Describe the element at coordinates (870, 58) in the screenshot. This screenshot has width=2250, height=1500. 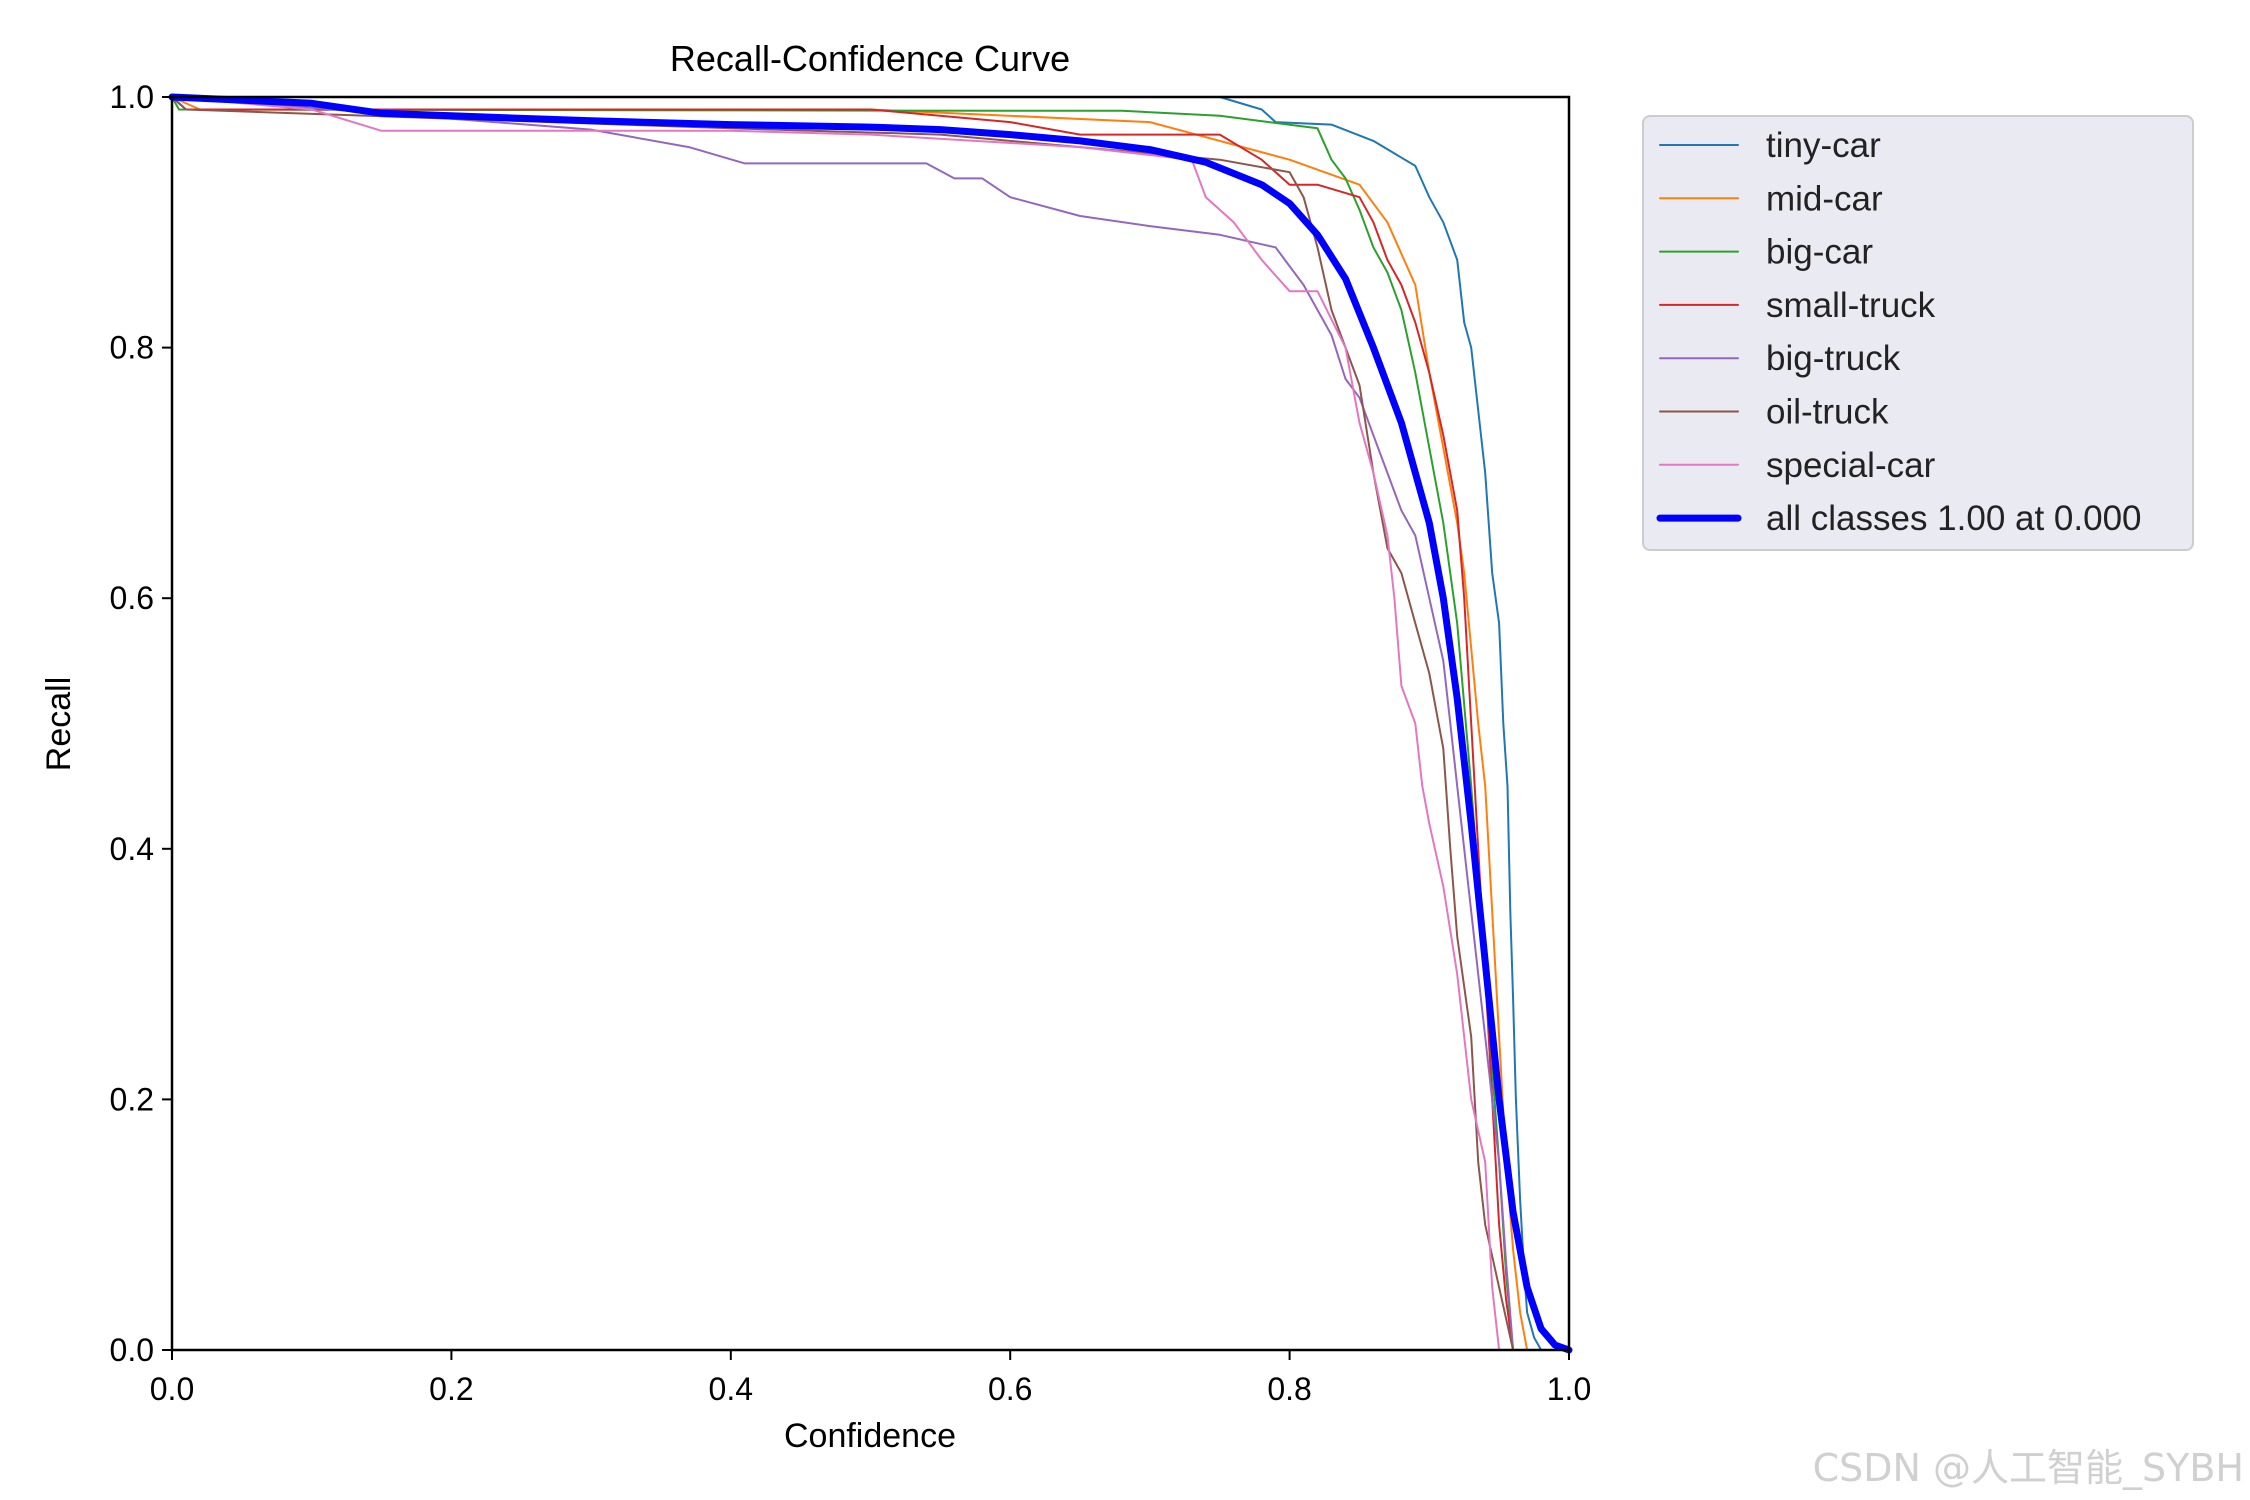
I see `chart-title: Recall-Confidence Curve` at that location.